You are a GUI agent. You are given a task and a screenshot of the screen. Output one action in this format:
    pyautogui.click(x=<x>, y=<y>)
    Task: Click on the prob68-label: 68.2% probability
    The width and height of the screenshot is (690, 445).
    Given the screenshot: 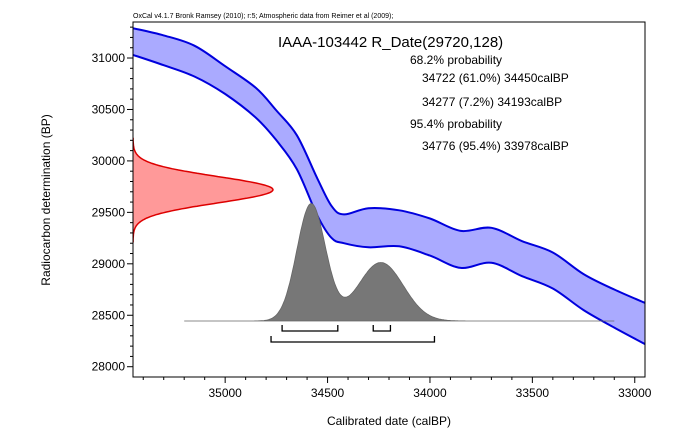 What is the action you would take?
    pyautogui.click(x=456, y=60)
    